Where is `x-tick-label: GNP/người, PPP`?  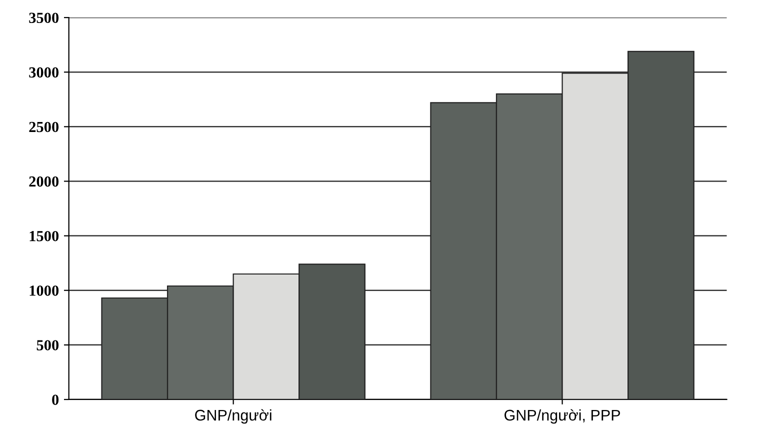
x-tick-label: GNP/người, PPP is located at coordinates (562, 416).